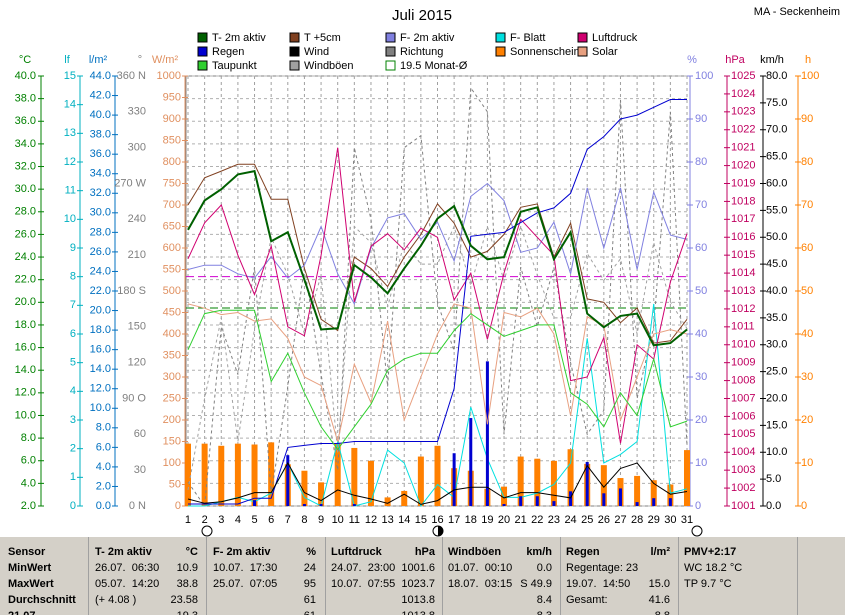  I want to click on table-cell: F- 2m aktiv, so click(242, 552).